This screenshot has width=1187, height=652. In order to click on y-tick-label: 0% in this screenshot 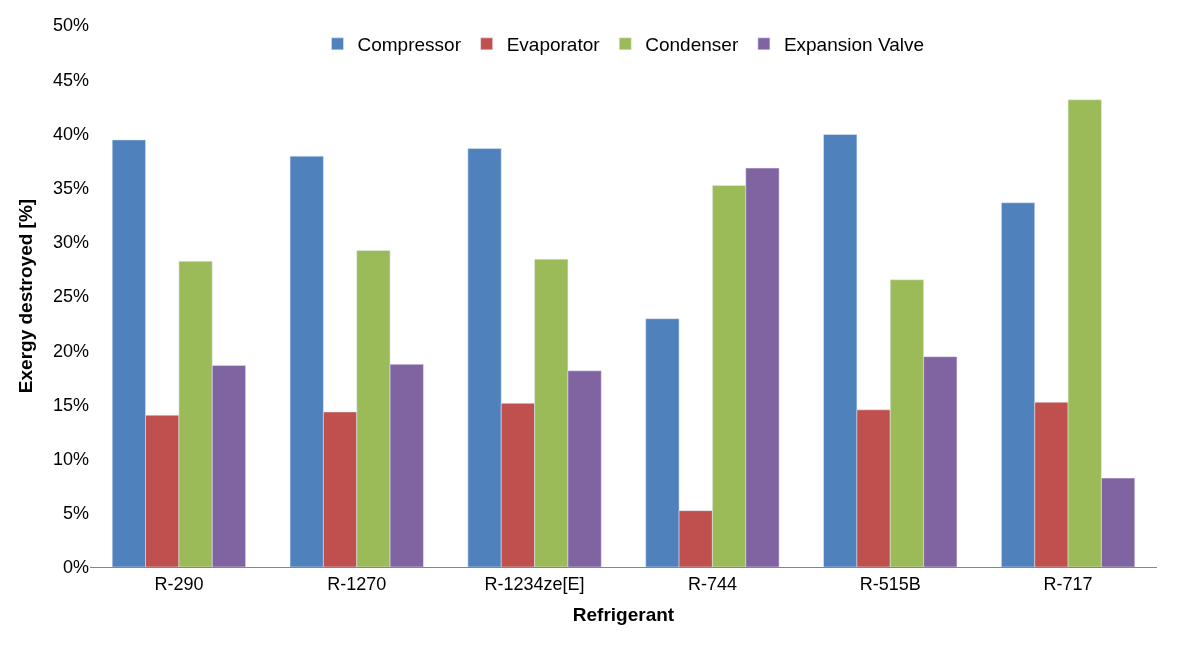, I will do `click(75, 567)`.